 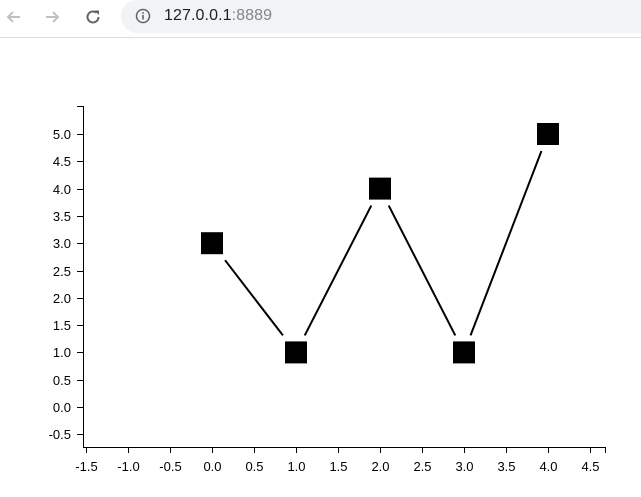 I want to click on arrow-right-icon, so click(x=53, y=17).